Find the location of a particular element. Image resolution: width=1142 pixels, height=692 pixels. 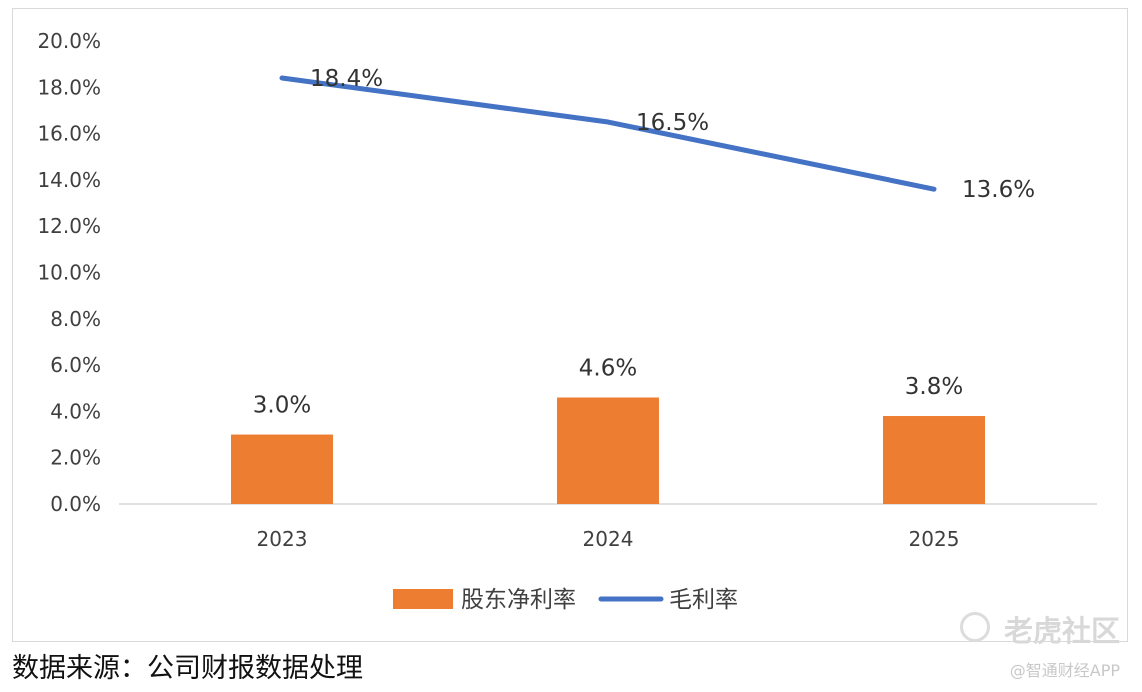

watermark-subtext: @智通财经APP is located at coordinates (1064, 670).